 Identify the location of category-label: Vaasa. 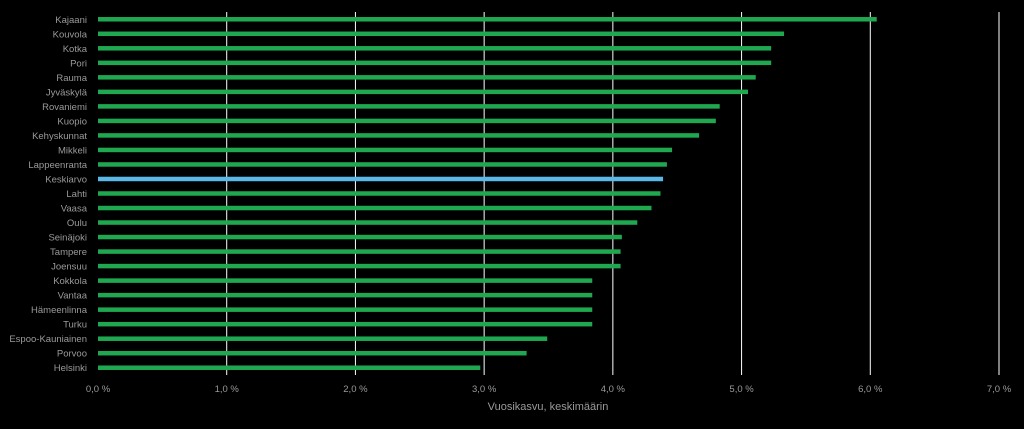
(74, 209).